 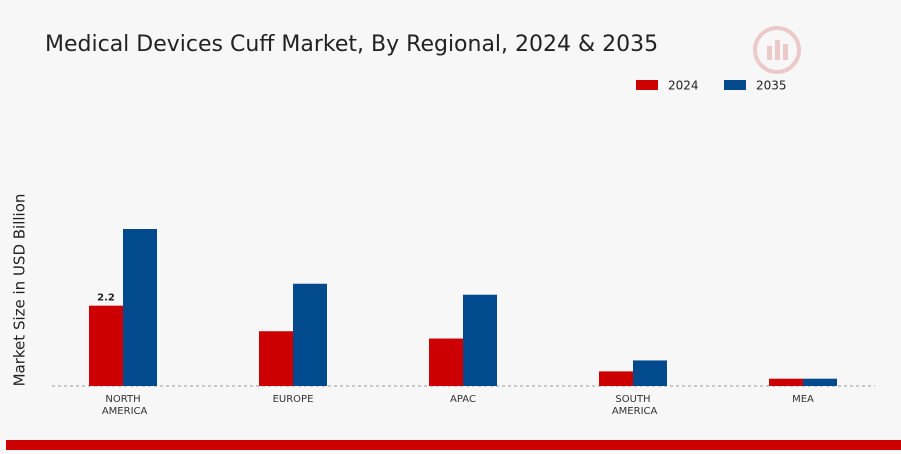 What do you see at coordinates (633, 405) in the screenshot?
I see `x-tick-label: SOUTH AMERICA` at bounding box center [633, 405].